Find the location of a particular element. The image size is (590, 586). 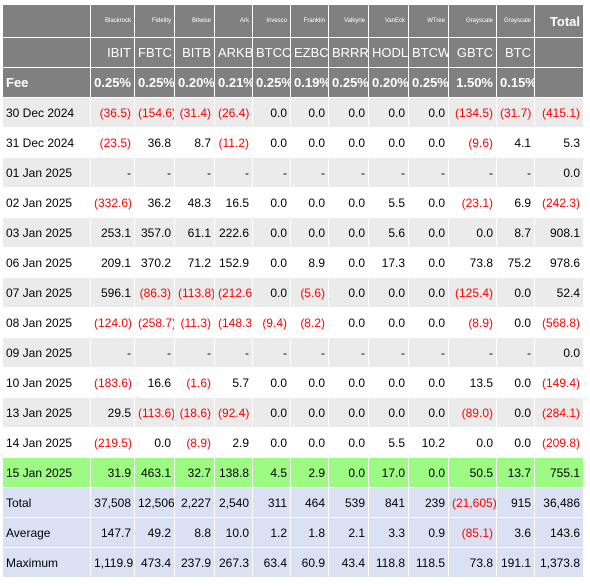

flow-cell: (26.4) is located at coordinates (233, 112).